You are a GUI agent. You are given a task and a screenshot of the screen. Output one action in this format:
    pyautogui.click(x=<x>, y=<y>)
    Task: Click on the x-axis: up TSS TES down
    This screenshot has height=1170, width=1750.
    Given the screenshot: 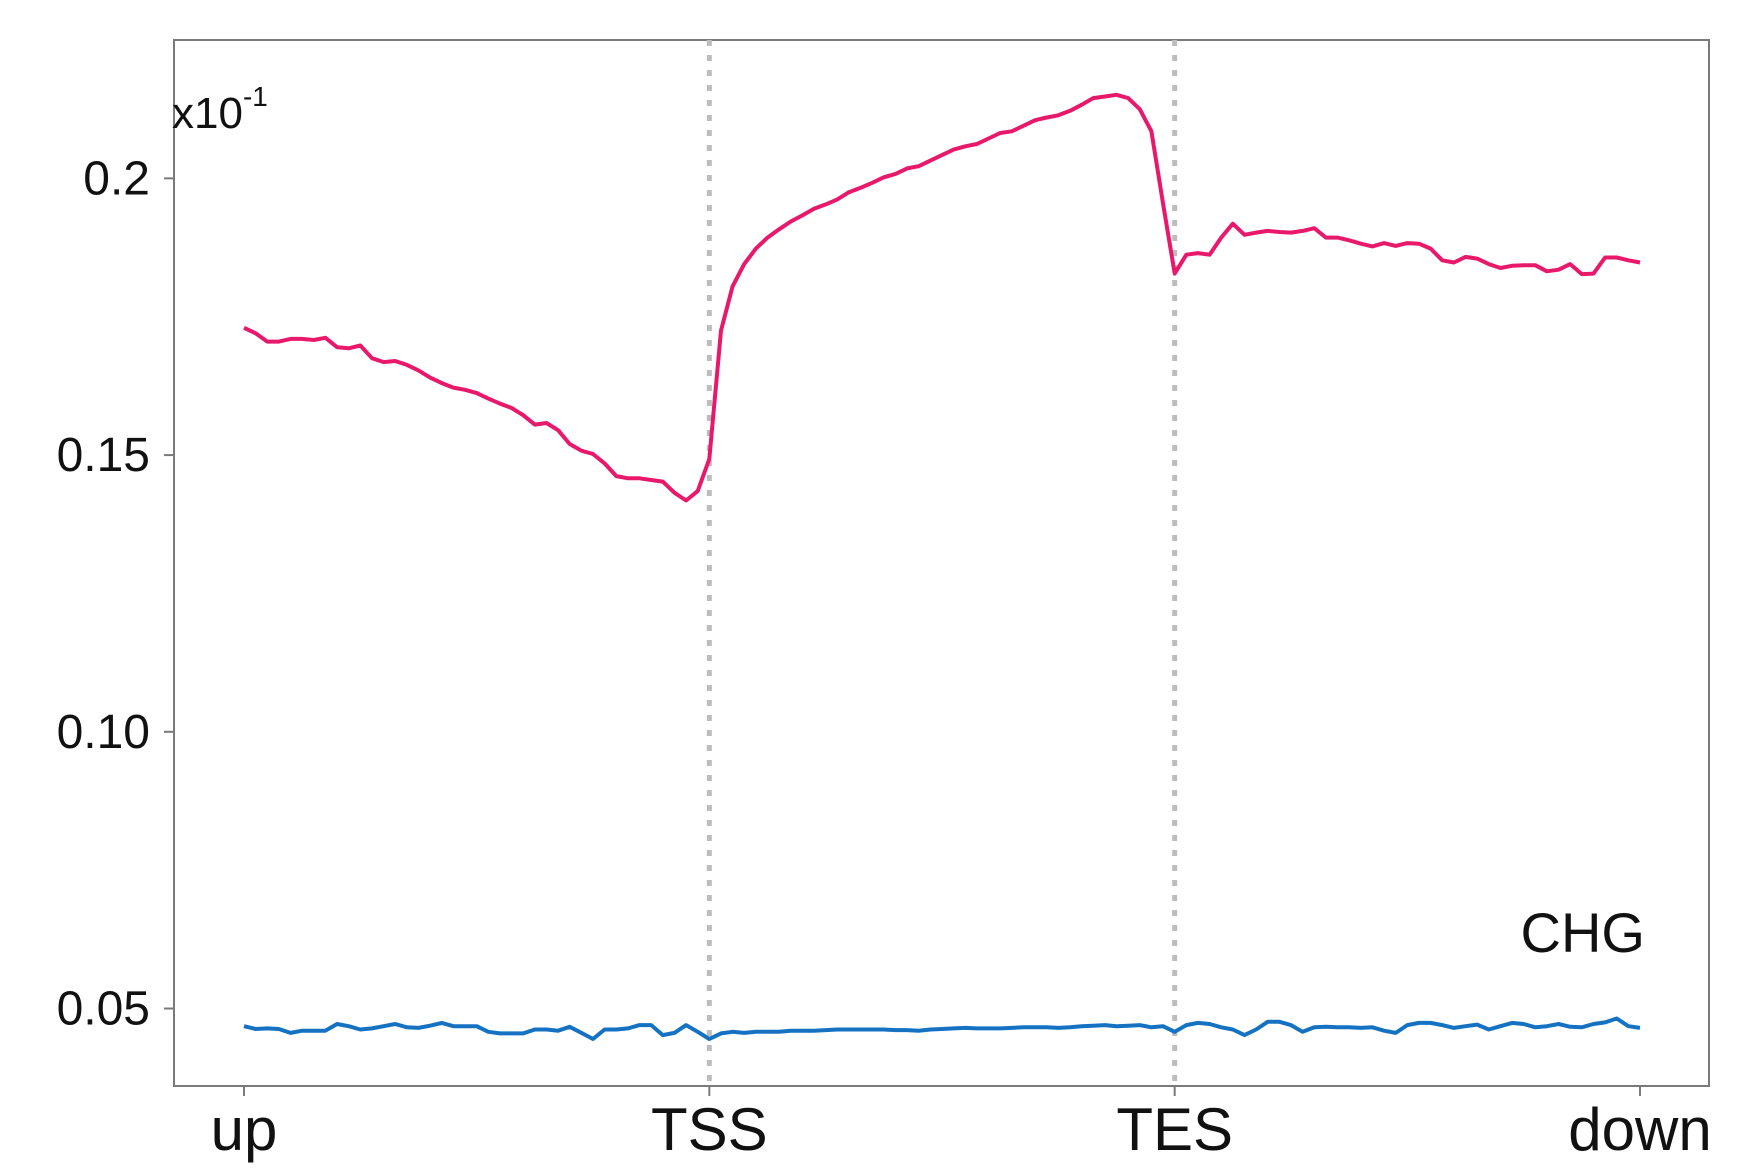 What is the action you would take?
    pyautogui.click(x=961, y=1124)
    